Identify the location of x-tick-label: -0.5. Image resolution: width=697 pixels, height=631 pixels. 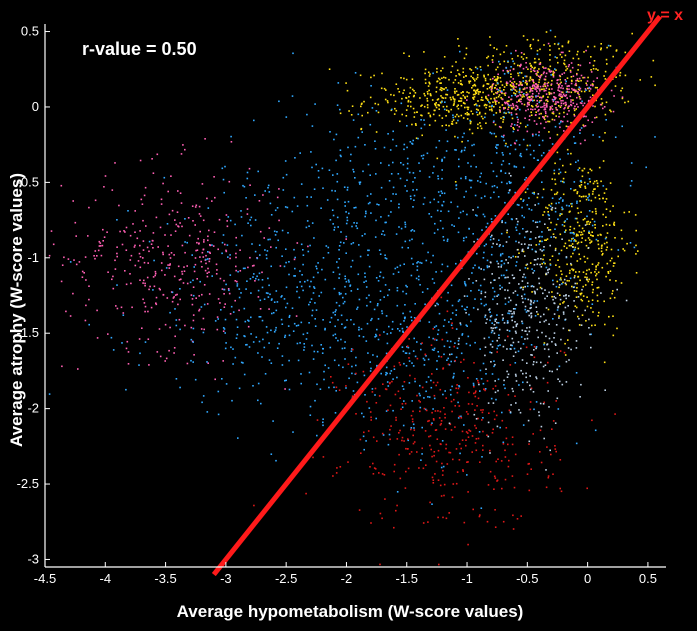
(527, 578).